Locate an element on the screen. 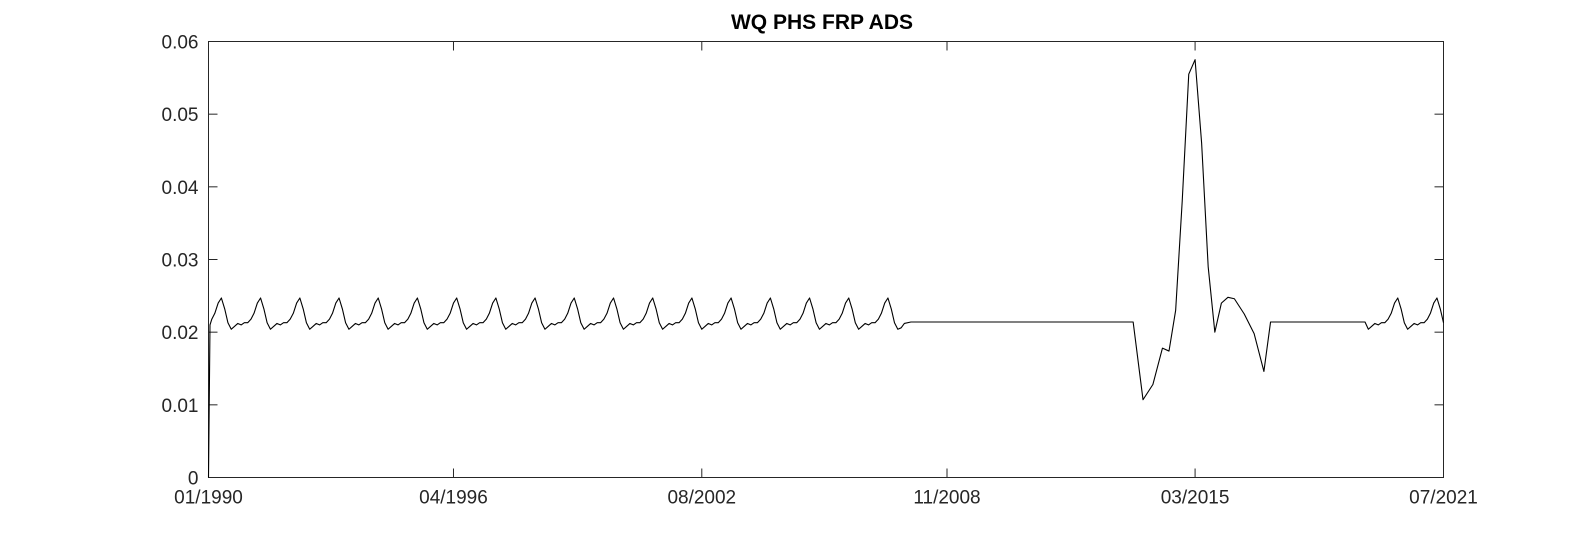 The width and height of the screenshot is (1591, 536). chart-title: WQ PHS FRP ADS is located at coordinates (822, 22).